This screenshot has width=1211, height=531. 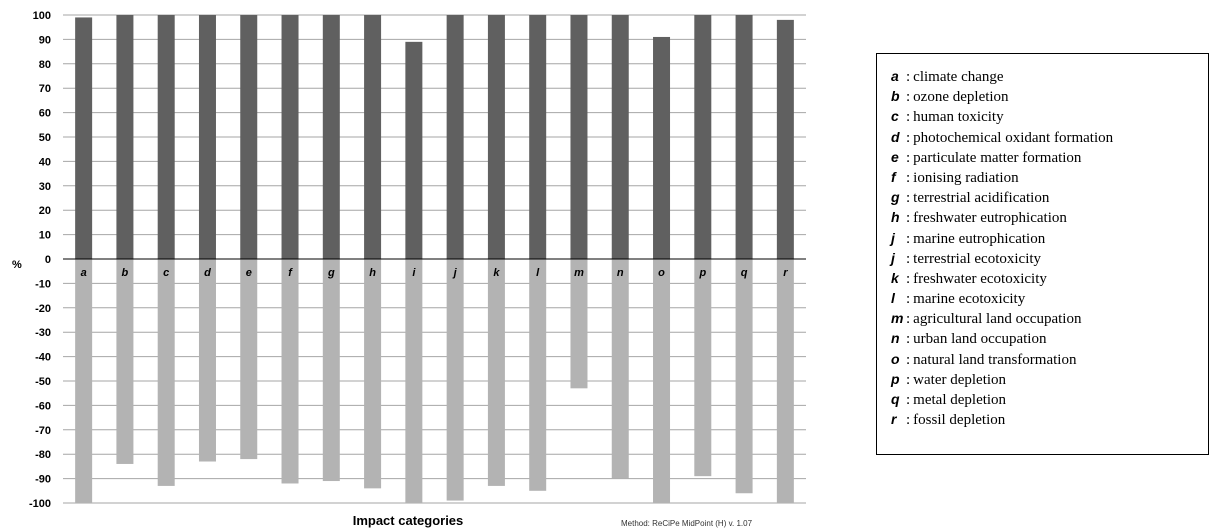 I want to click on category-label-h: h, so click(x=372, y=273).